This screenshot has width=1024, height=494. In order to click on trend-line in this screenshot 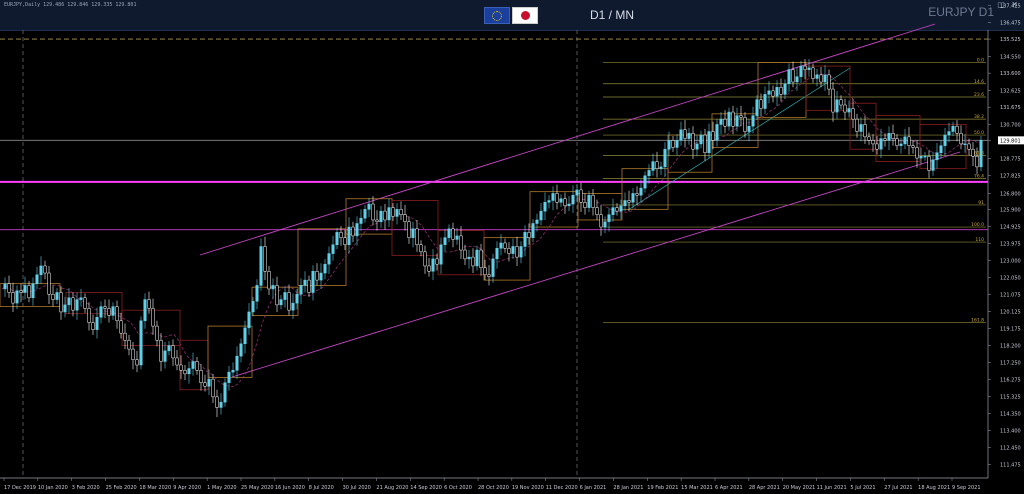, I will do `click(739, 139)`.